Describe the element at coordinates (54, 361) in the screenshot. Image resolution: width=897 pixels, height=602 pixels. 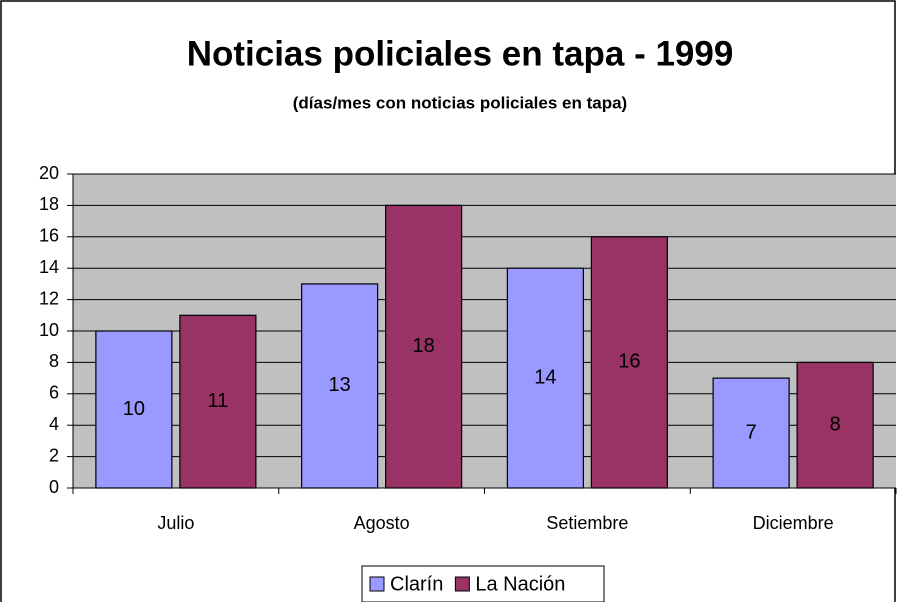
I see `y-tick-label: 8` at that location.